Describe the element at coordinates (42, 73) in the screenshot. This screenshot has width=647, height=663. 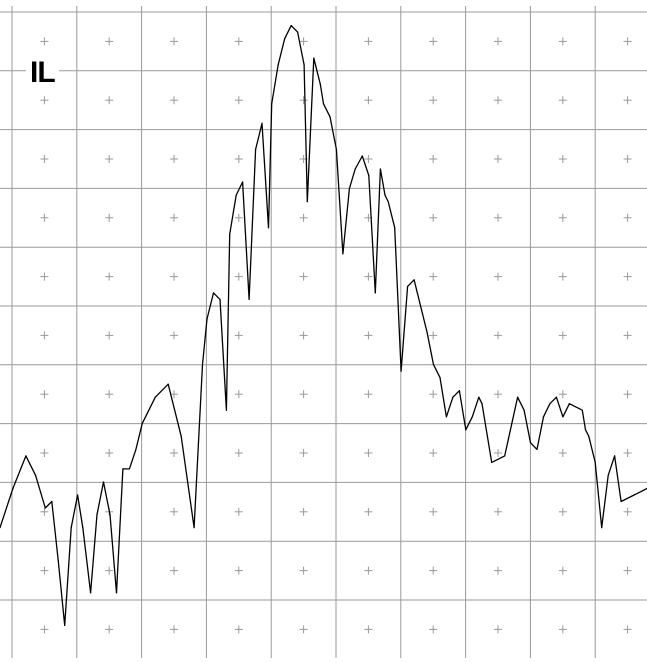
I see `chart-label: IL` at that location.